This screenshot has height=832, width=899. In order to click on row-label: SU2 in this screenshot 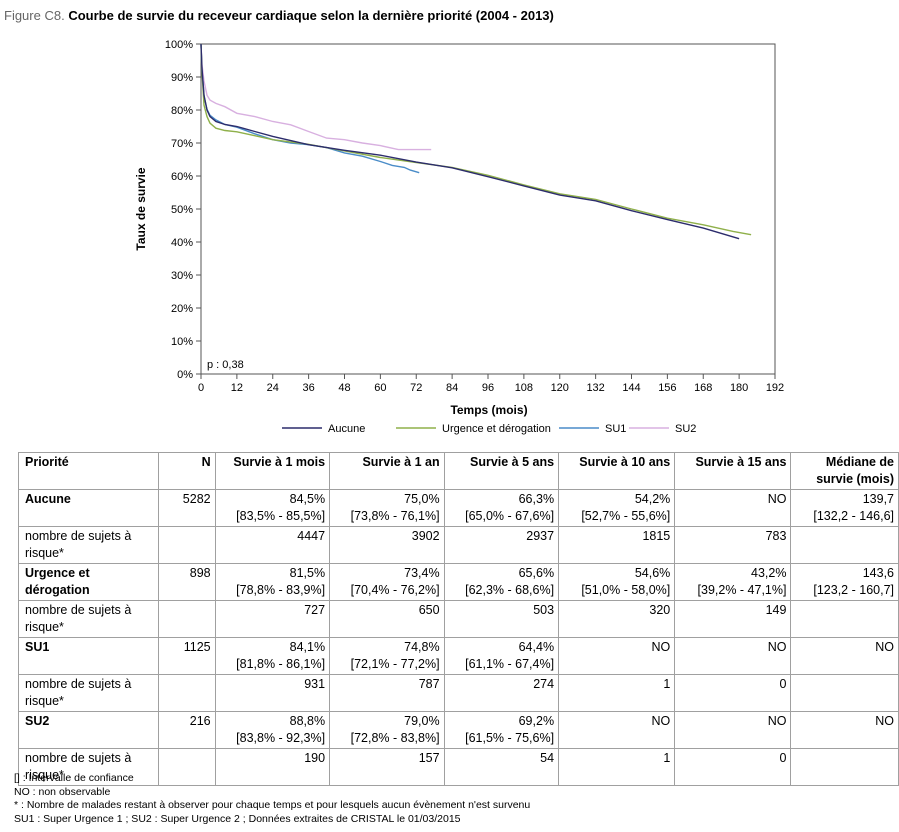, I will do `click(88, 730)`.